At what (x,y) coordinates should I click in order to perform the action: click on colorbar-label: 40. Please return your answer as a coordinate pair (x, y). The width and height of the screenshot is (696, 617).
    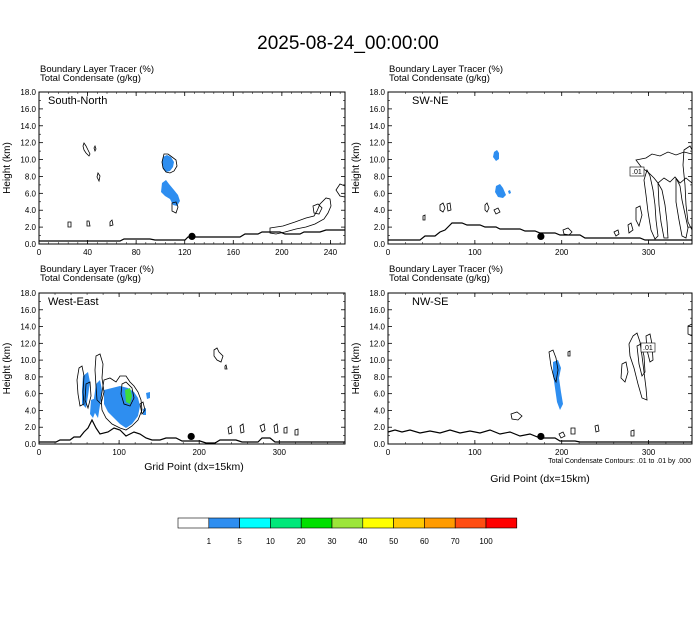
    Looking at the image, I should click on (362, 541).